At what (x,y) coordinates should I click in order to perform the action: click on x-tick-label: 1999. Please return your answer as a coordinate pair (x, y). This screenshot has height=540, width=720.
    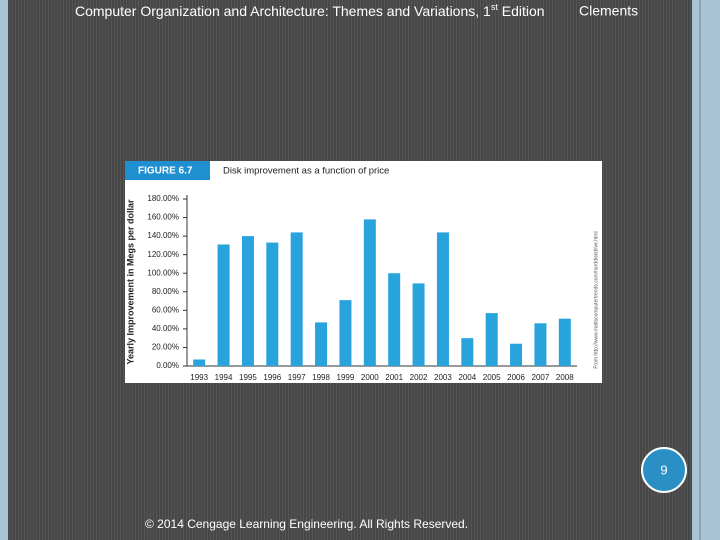
    Looking at the image, I should click on (346, 377).